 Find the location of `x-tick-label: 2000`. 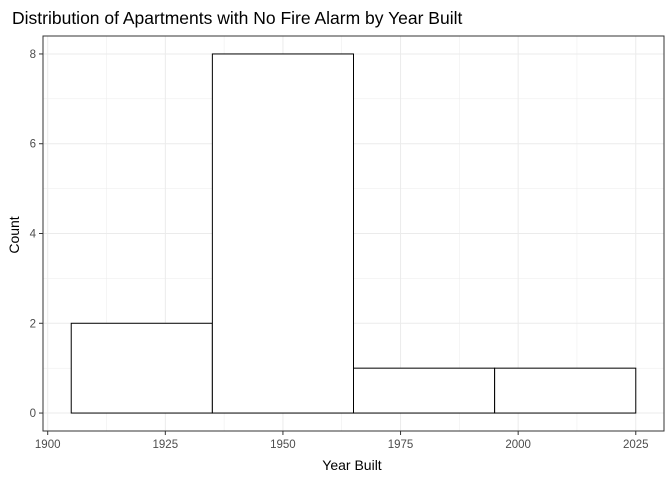

x-tick-label: 2000 is located at coordinates (518, 445).